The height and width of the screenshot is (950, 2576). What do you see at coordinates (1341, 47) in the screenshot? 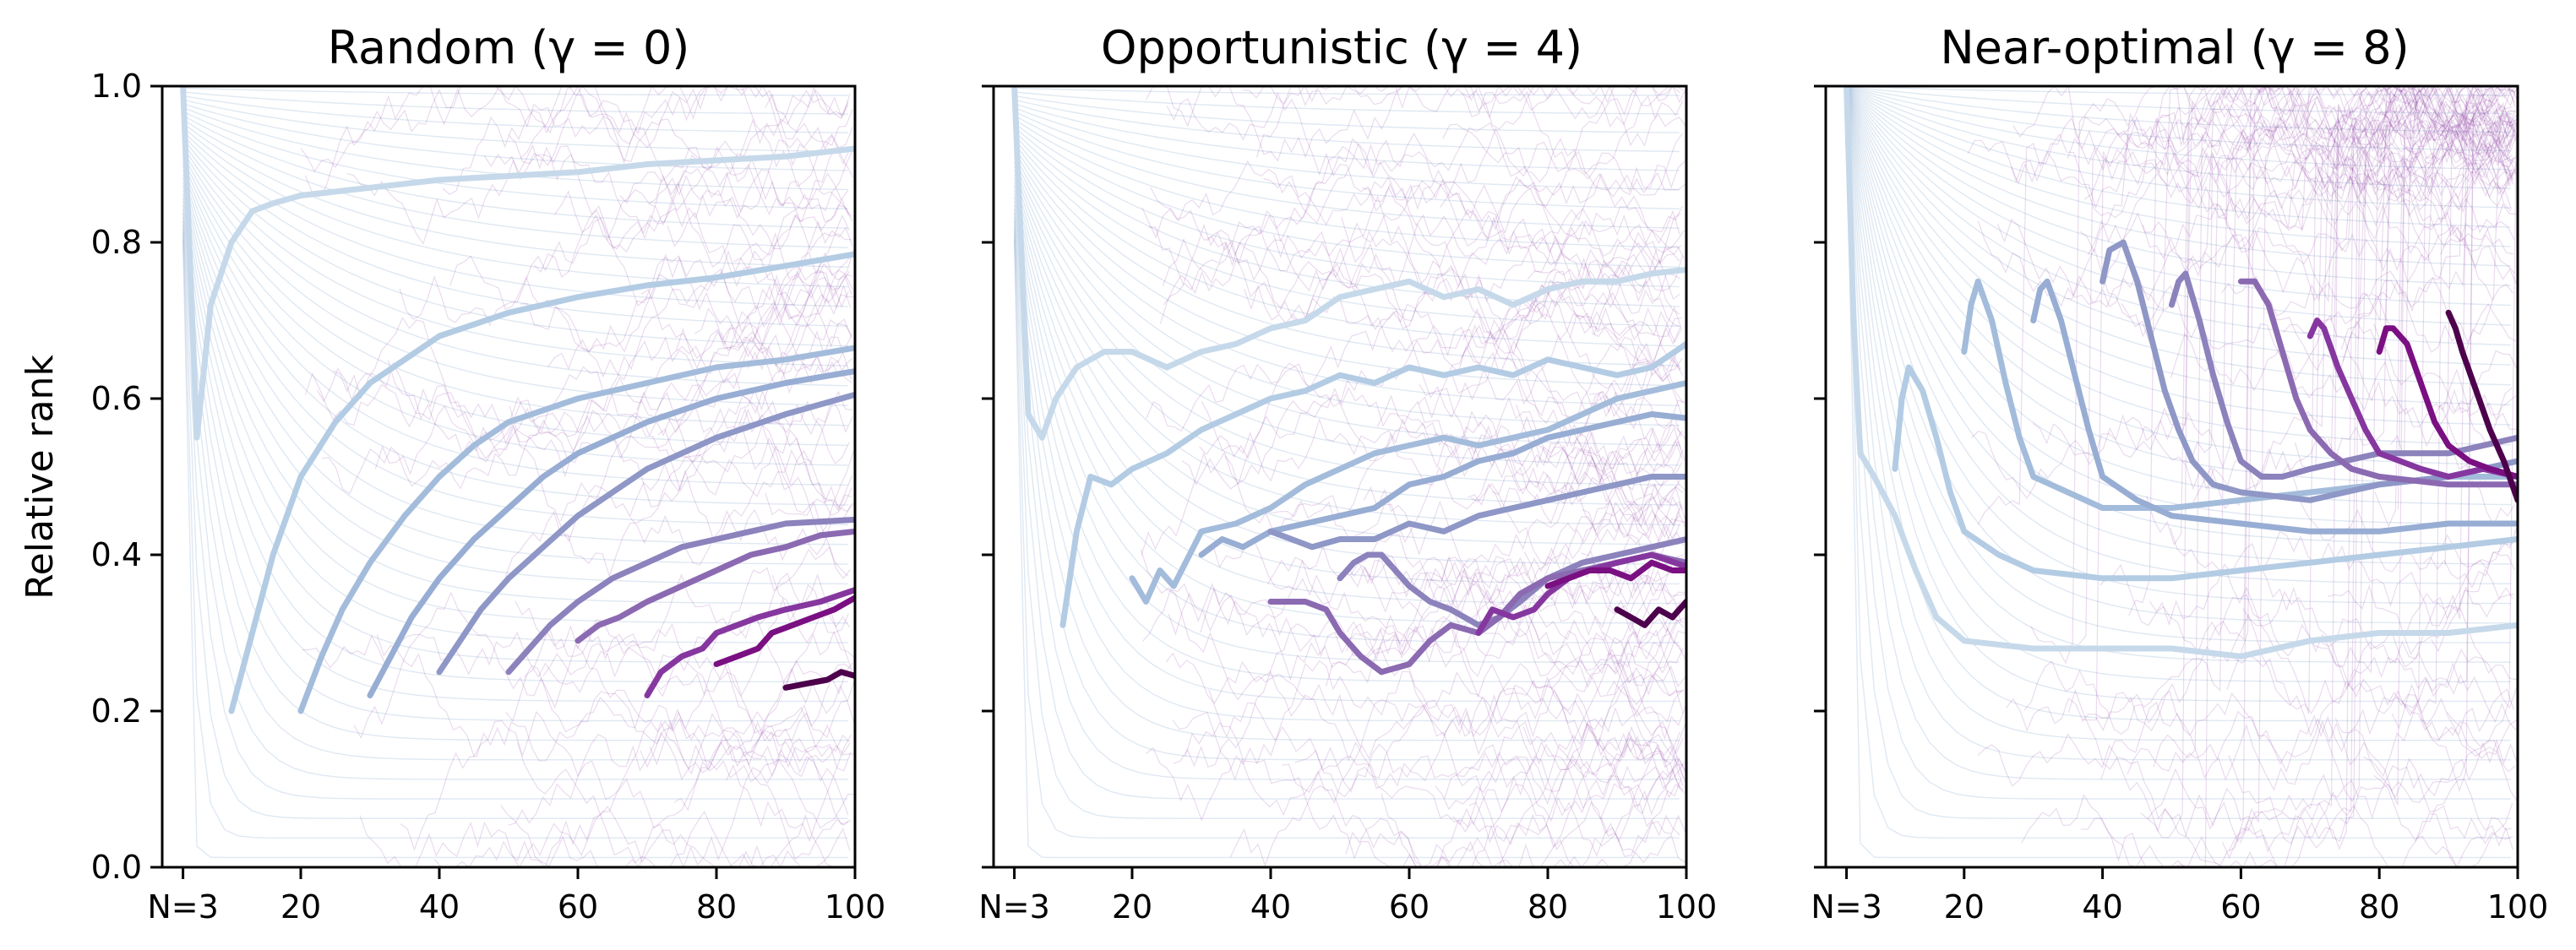
I see `panel-title: Opportunistic (γ = 4)` at bounding box center [1341, 47].